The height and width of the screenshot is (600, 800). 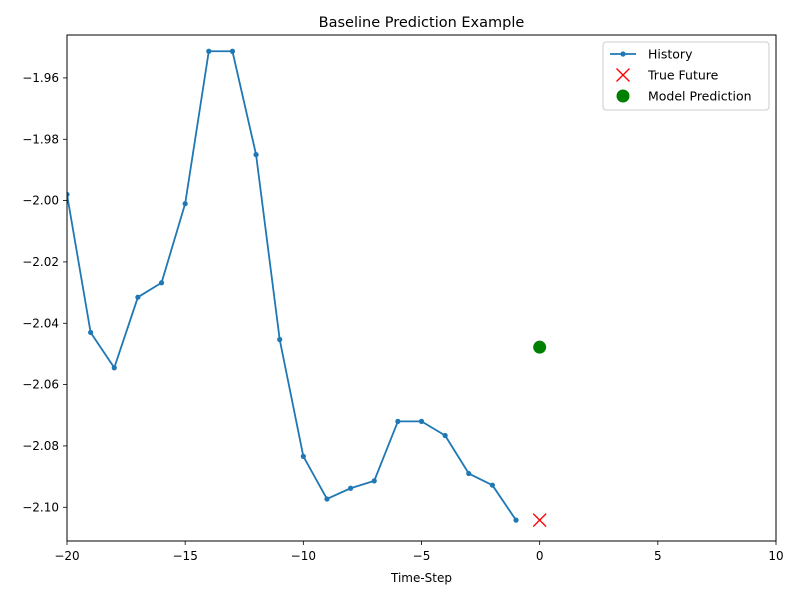 I want to click on legend-history-label: History, so click(x=670, y=54).